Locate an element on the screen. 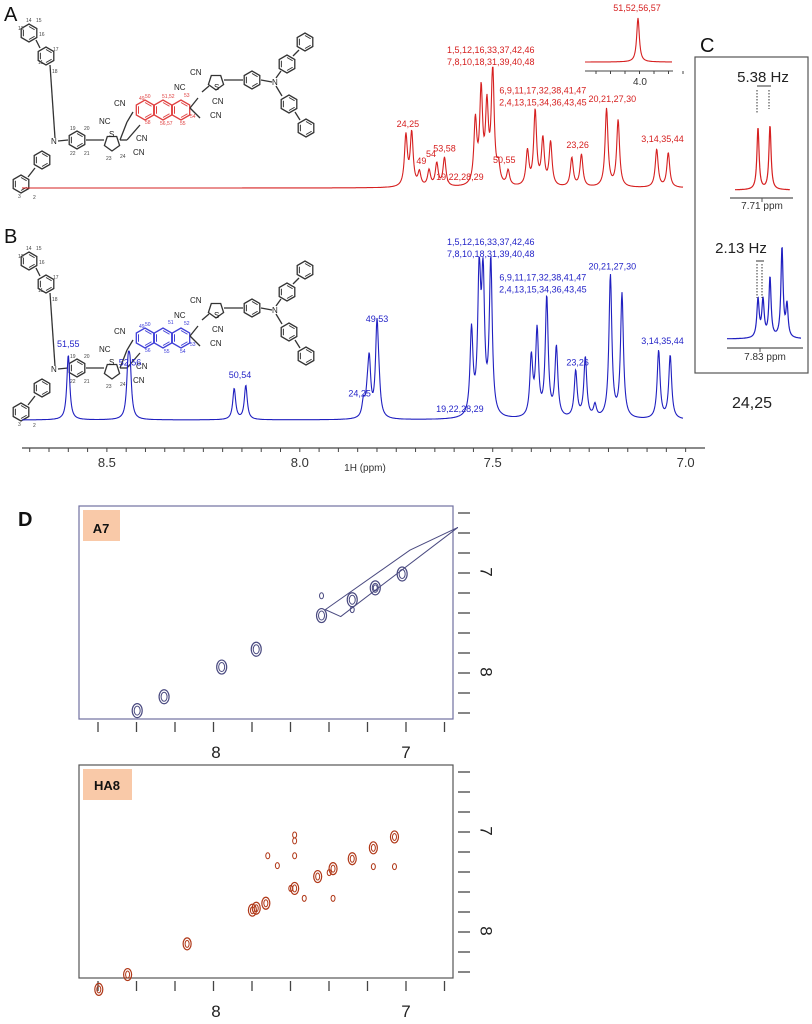 This screenshot has width=812, height=1024. thiophene-ring is located at coordinates (112, 371).